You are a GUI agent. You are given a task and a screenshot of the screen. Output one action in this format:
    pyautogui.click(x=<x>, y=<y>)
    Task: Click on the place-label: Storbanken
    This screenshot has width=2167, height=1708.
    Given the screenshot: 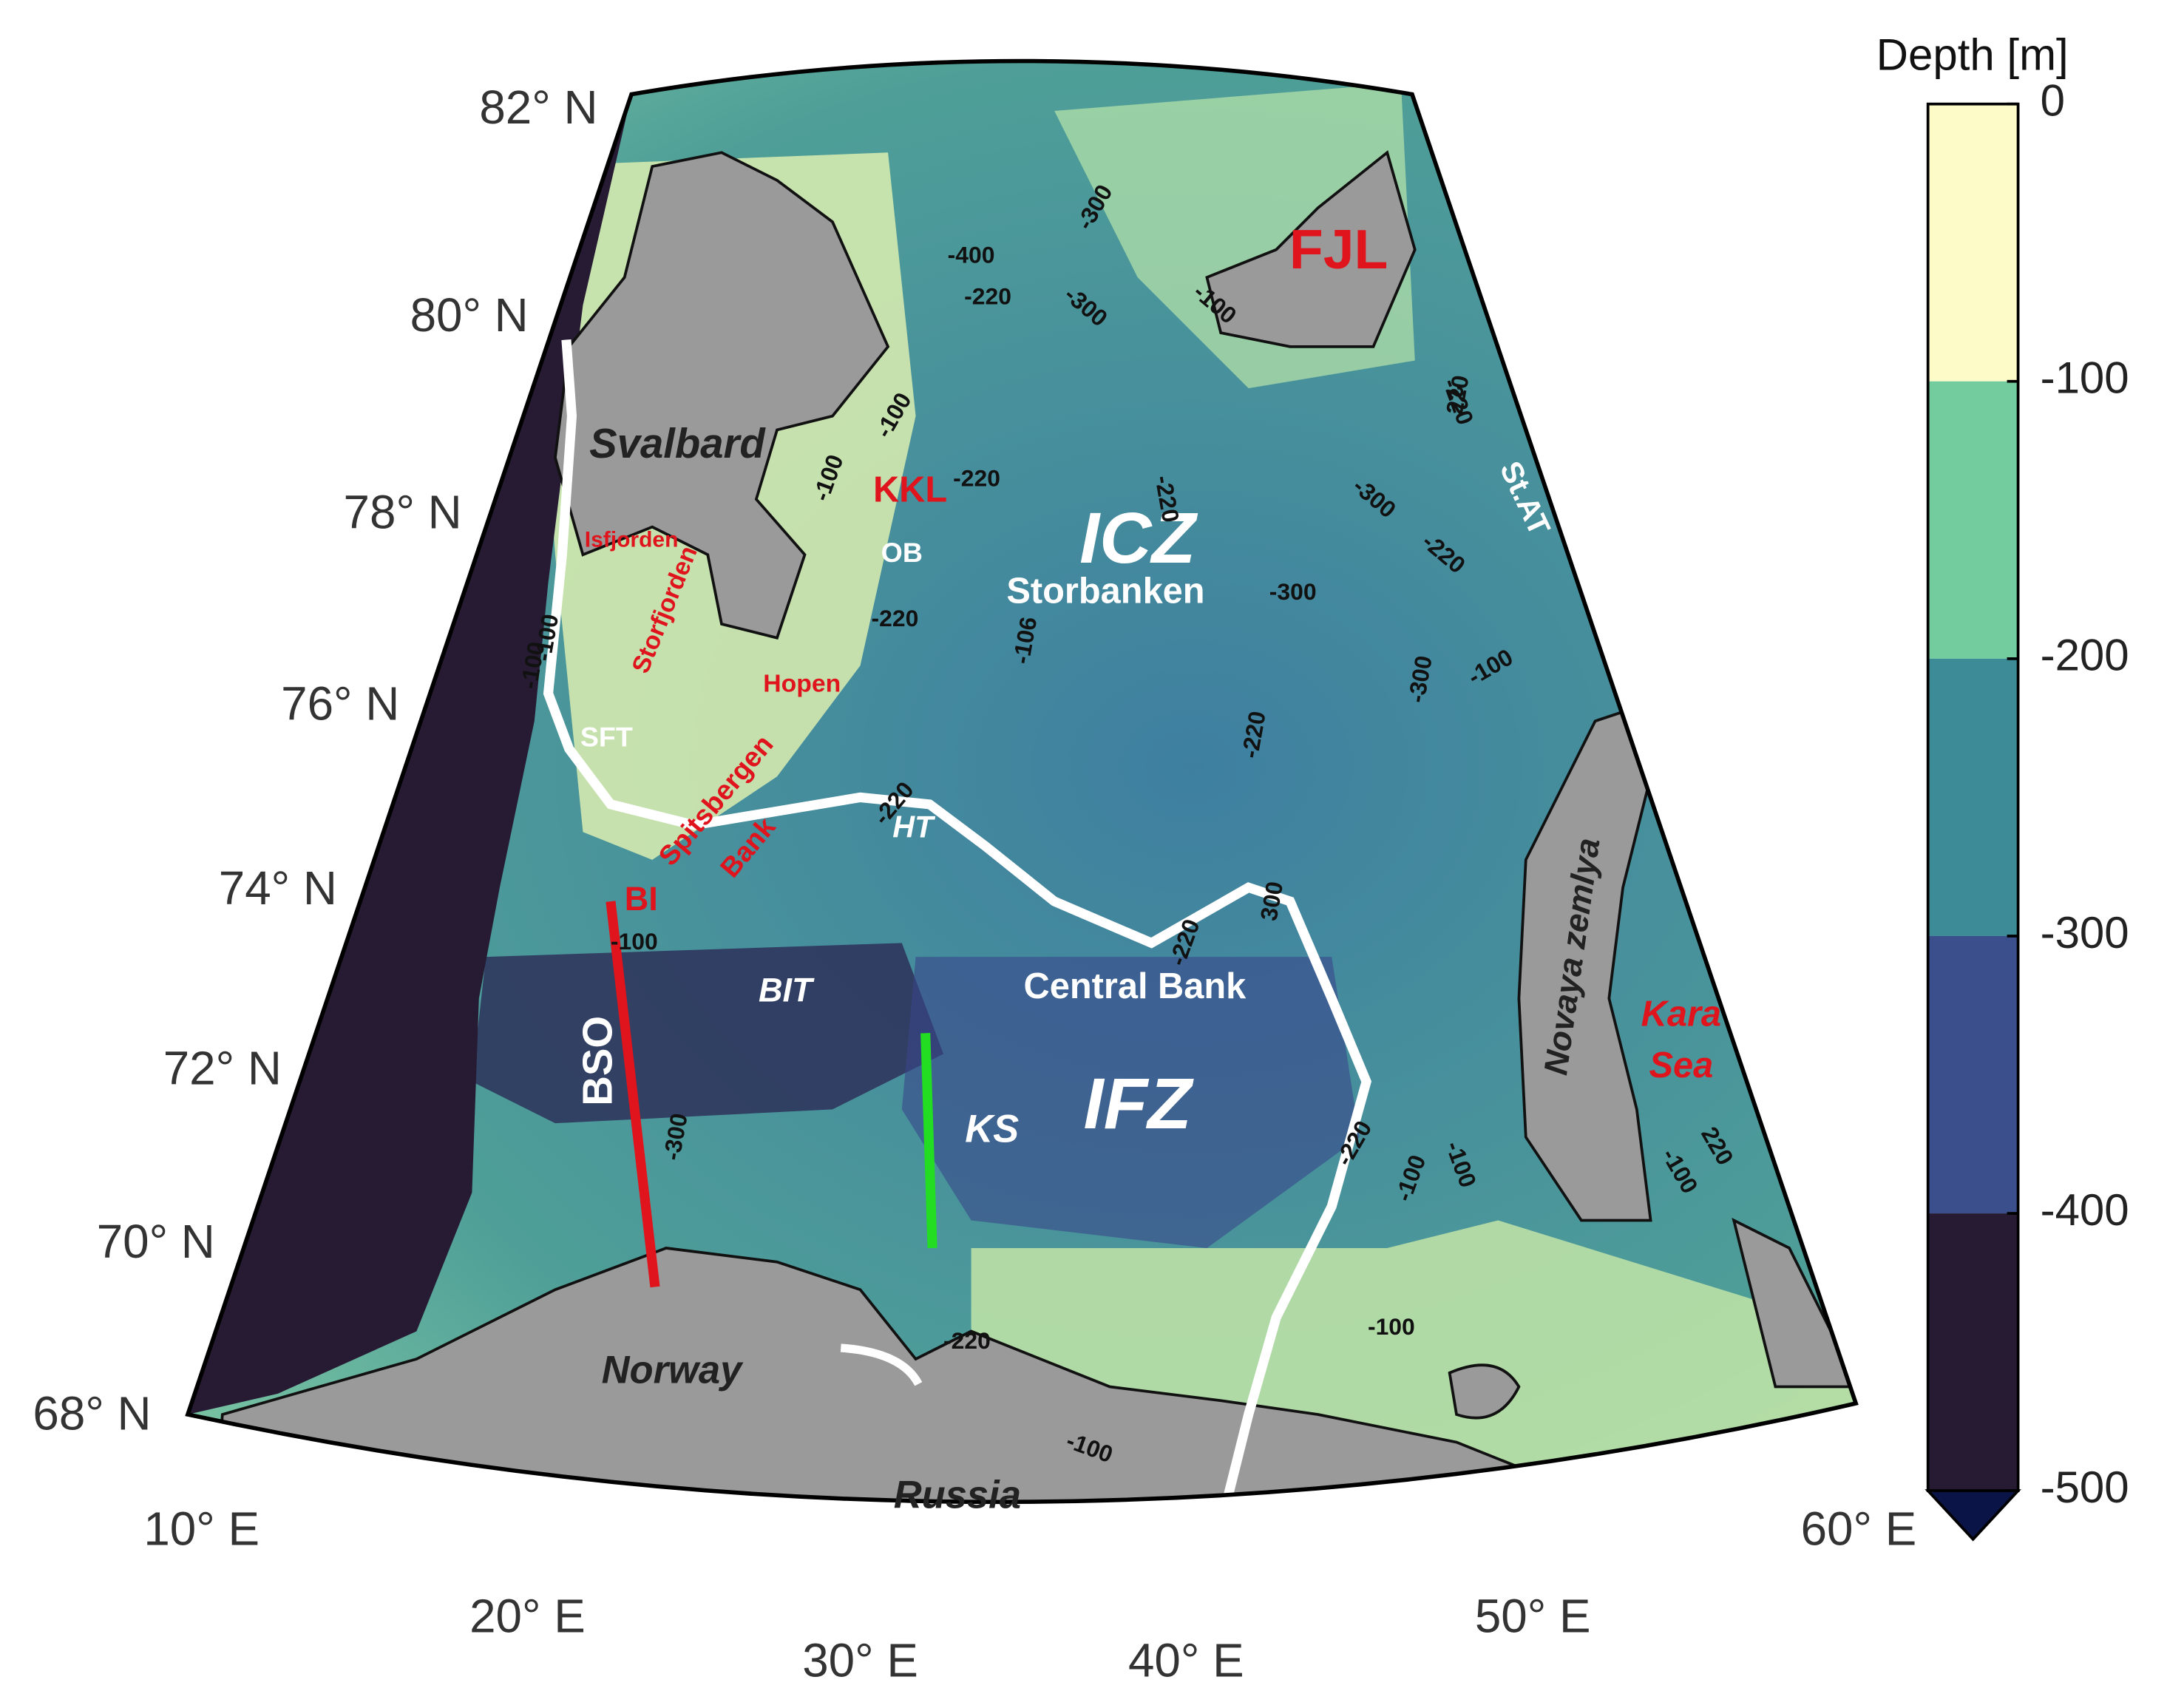 What is the action you would take?
    pyautogui.click(x=1105, y=591)
    